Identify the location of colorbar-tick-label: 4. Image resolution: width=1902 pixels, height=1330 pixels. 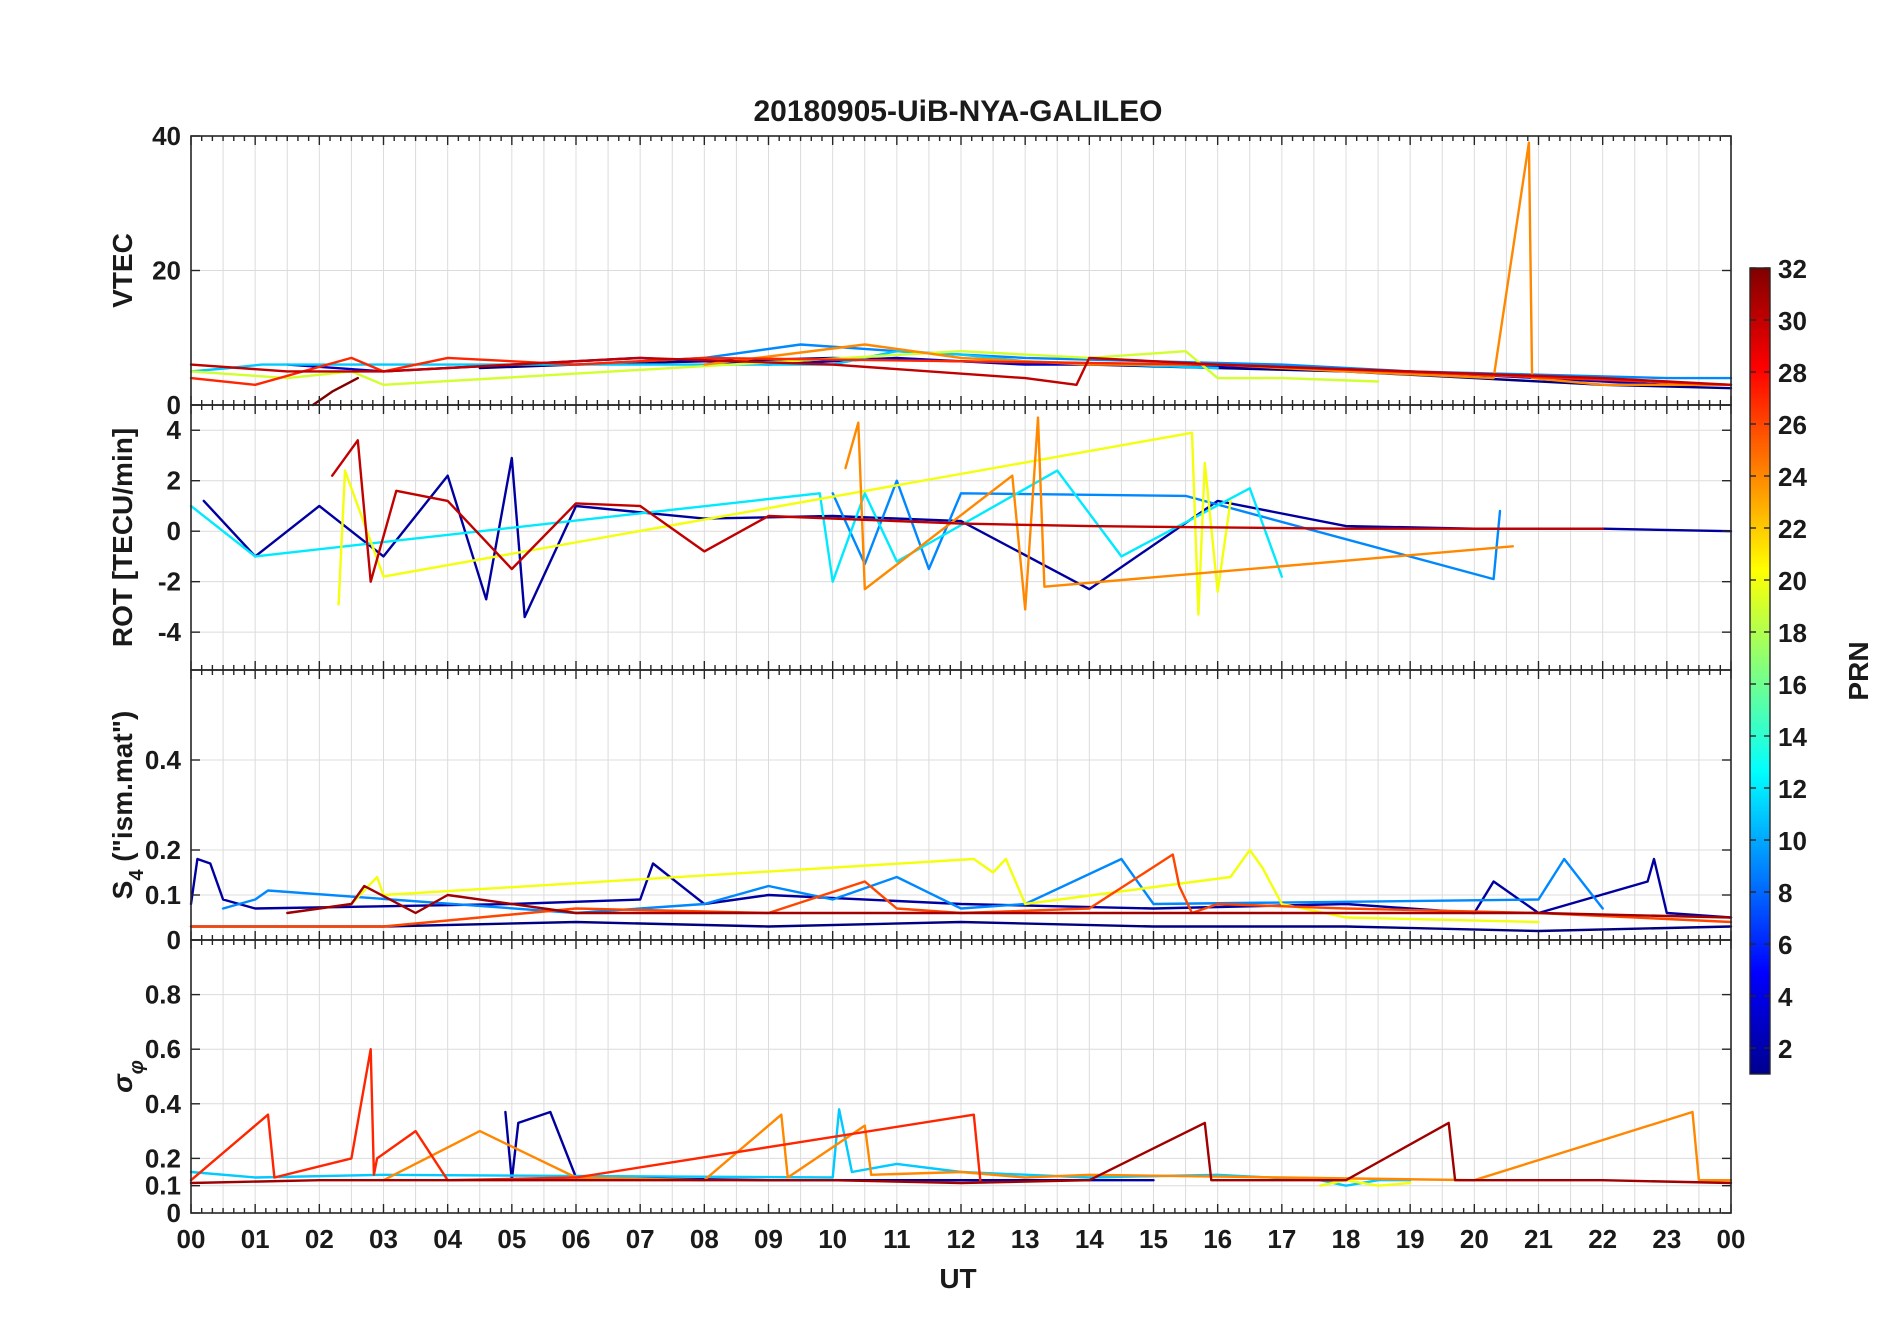
(1785, 997).